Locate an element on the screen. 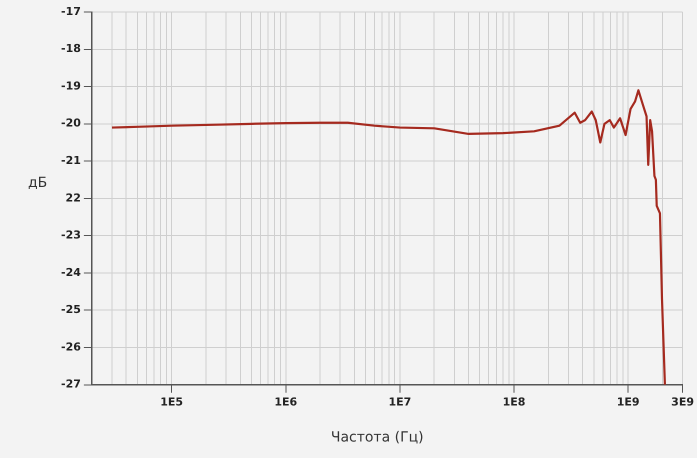  x-tick-label: 1E6 is located at coordinates (286, 401).